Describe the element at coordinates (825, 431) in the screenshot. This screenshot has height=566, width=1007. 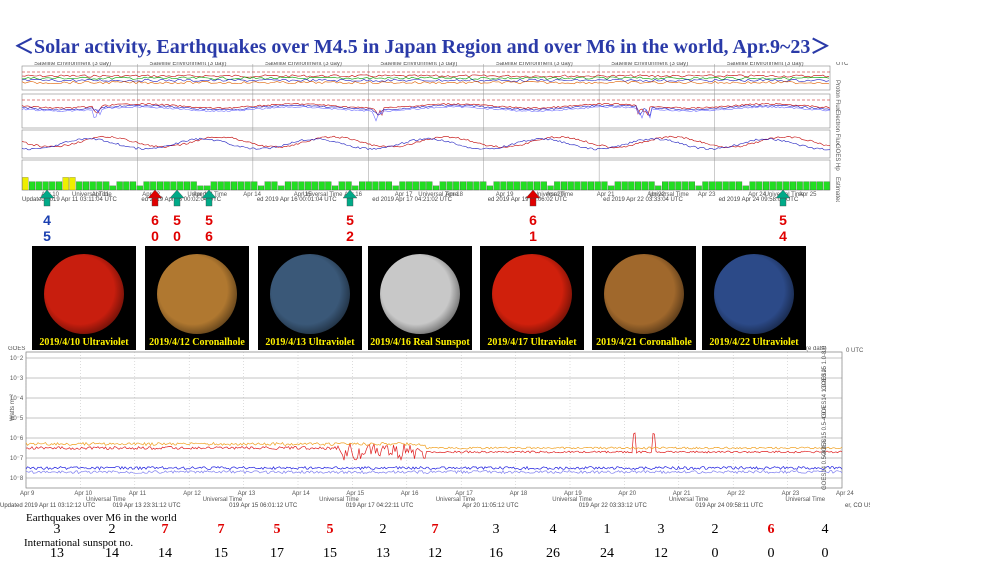
I see `series-legend-label: GOES15 0.5-4.0 A` at that location.